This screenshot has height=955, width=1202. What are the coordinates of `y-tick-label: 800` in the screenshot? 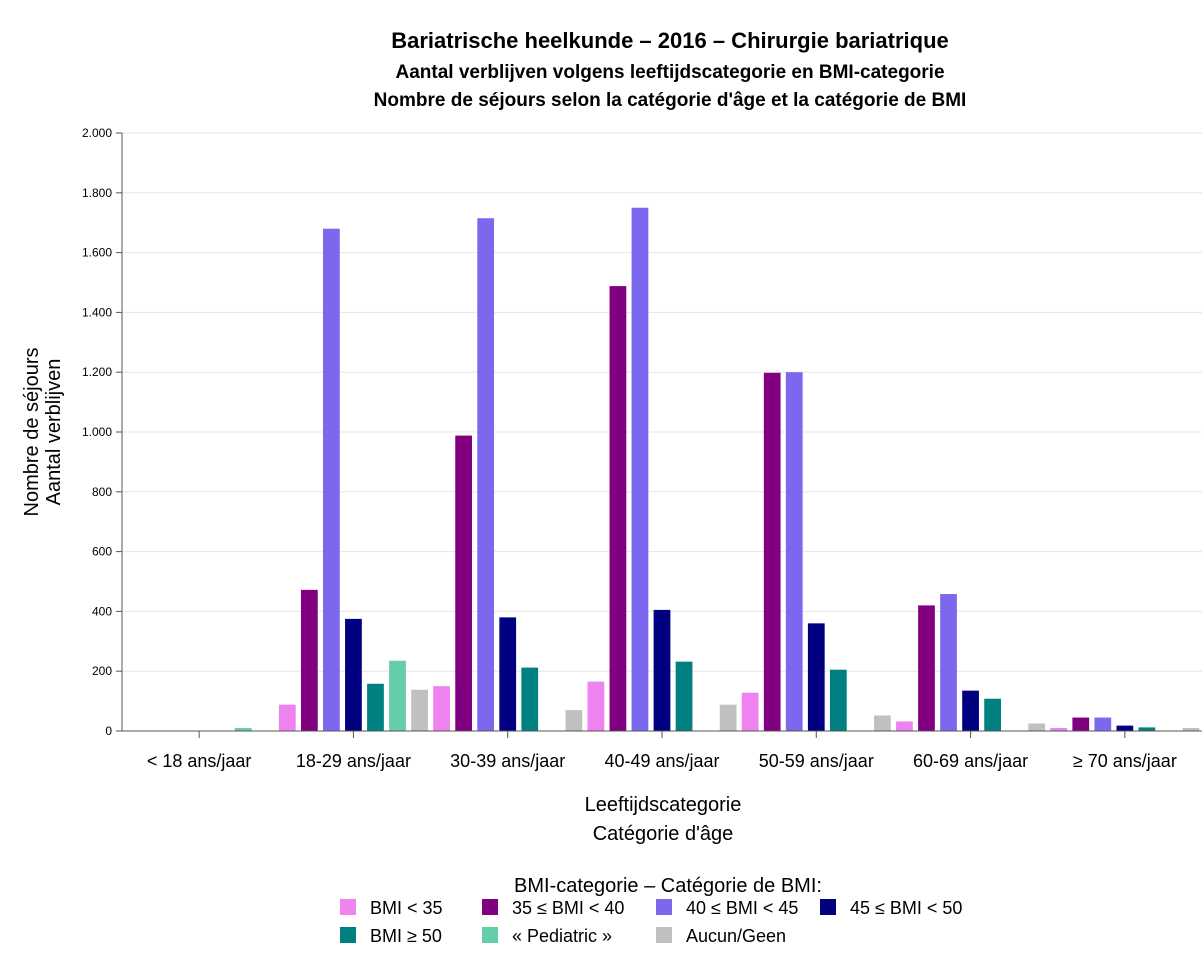 It's located at (102, 492).